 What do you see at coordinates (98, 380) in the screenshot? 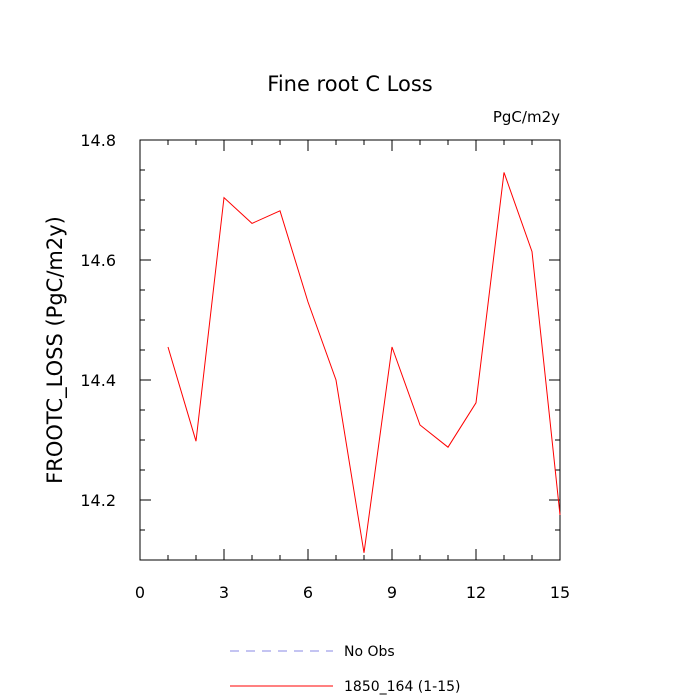
I see `y-tick-label: 14.4` at bounding box center [98, 380].